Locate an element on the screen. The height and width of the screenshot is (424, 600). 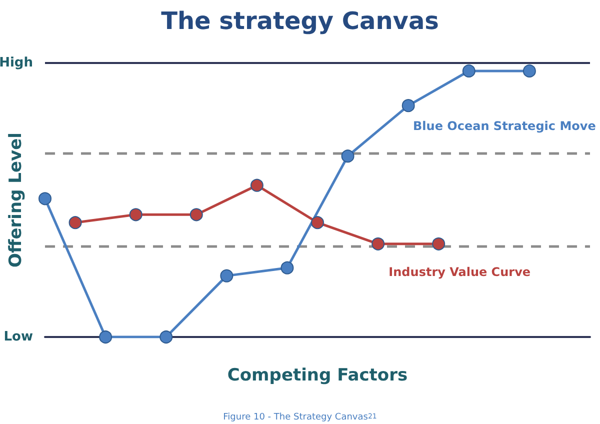
series-label: Industry Value Curve is located at coordinates (459, 271).